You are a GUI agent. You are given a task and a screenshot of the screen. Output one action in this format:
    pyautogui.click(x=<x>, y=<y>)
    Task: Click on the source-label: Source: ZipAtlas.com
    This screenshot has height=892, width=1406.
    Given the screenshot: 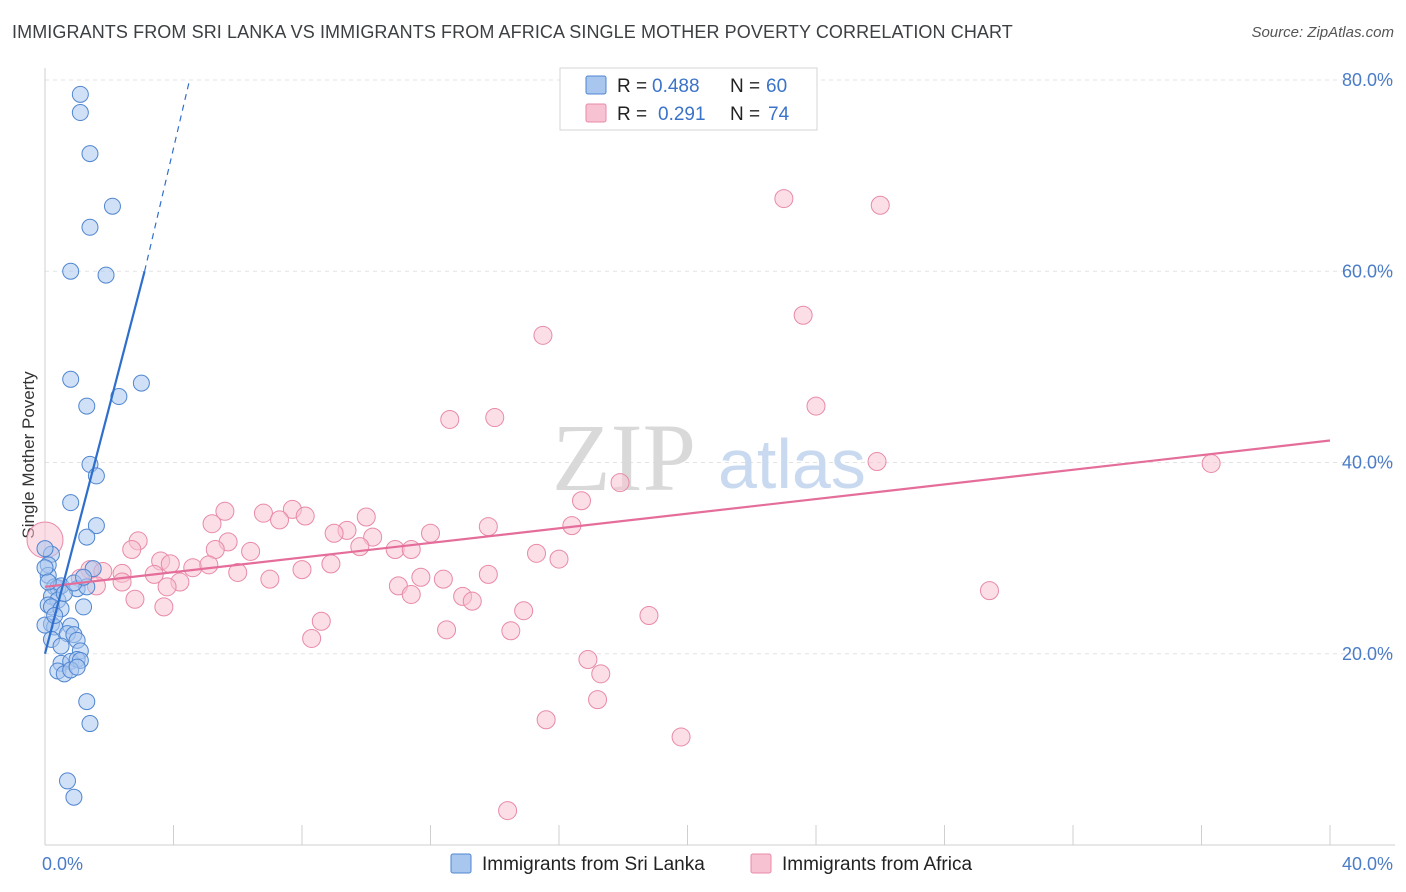 What is the action you would take?
    pyautogui.click(x=1322, y=32)
    